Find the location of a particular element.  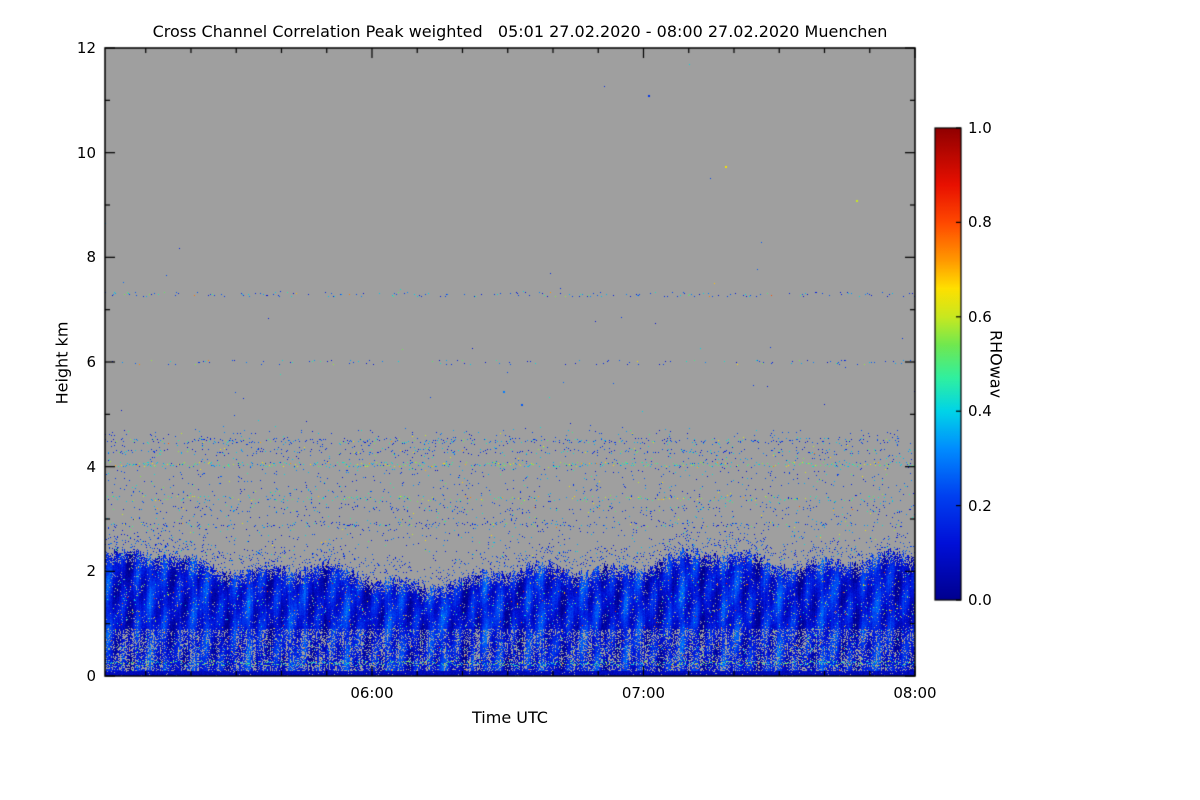

colorbar-tick-label: 0.0 is located at coordinates (980, 600).